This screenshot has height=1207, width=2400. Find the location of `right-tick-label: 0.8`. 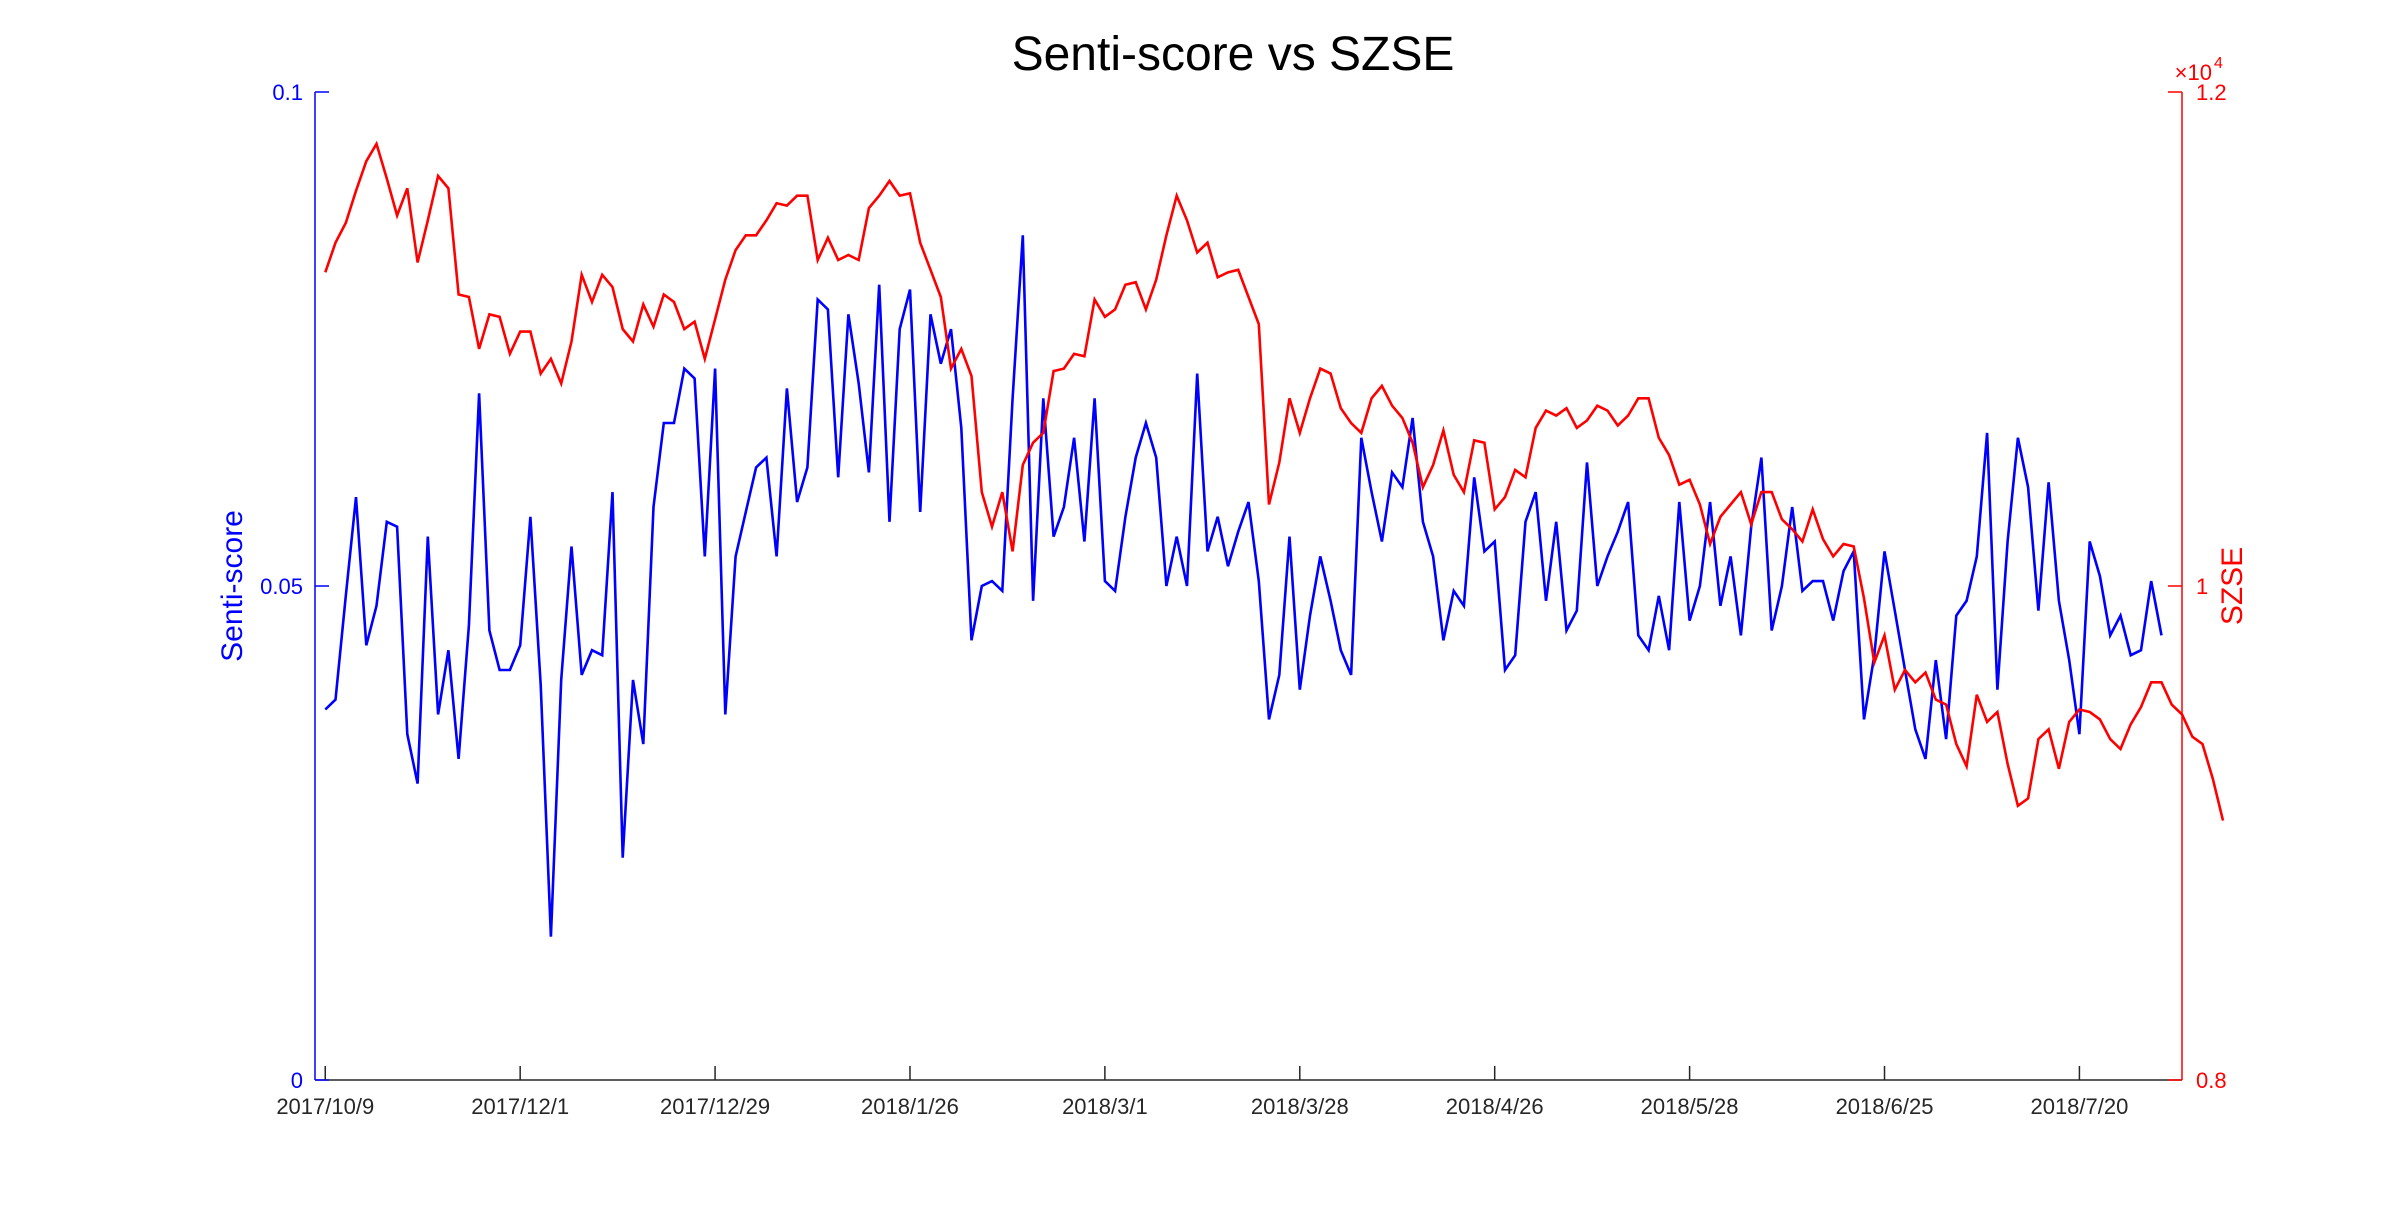

right-tick-label: 0.8 is located at coordinates (2211, 1080).